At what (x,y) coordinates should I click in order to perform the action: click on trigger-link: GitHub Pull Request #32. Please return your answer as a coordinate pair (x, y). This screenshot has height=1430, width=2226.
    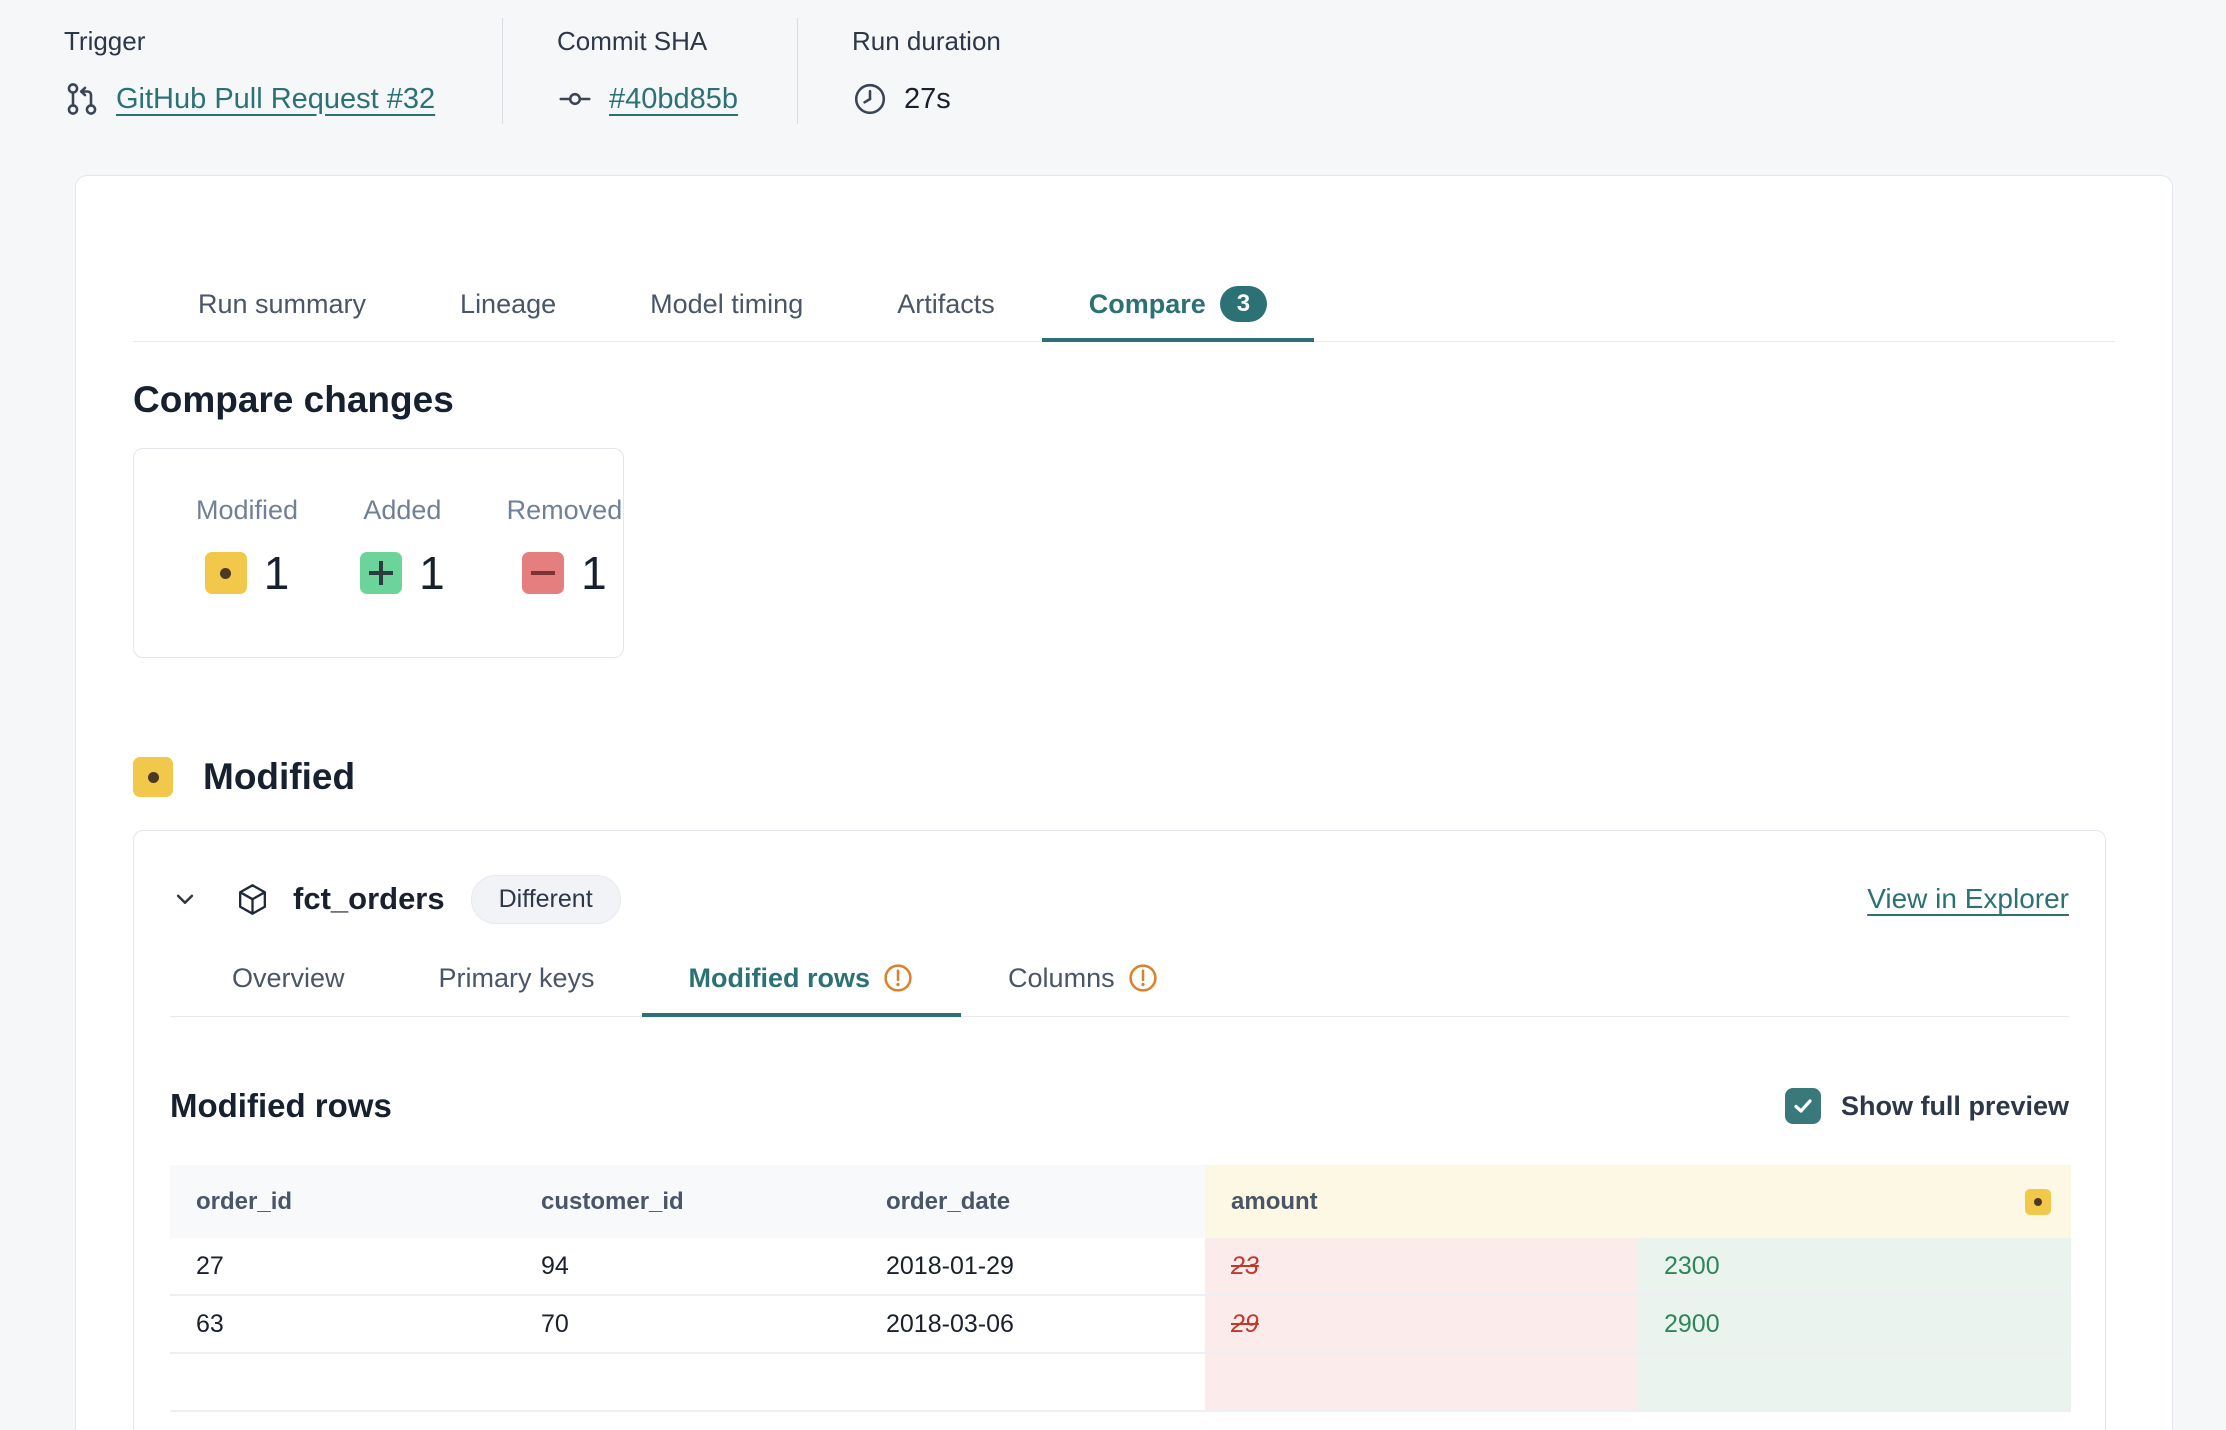
    Looking at the image, I should click on (276, 98).